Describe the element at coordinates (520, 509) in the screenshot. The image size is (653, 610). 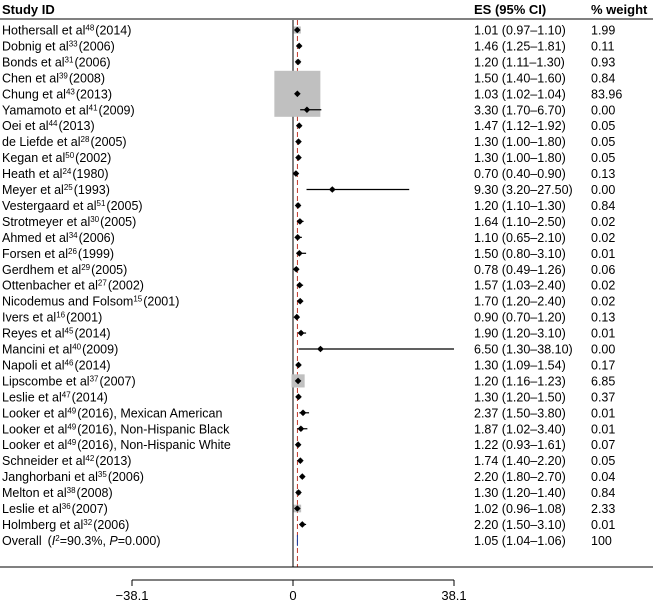
I see `es-ci-value: 1.02 (0.96–1.08)` at that location.